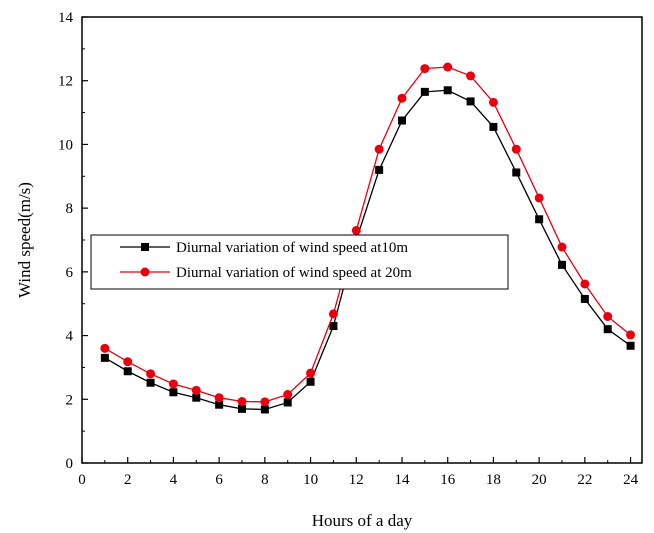  Describe the element at coordinates (65, 145) in the screenshot. I see `y-tick-label: 10` at that location.